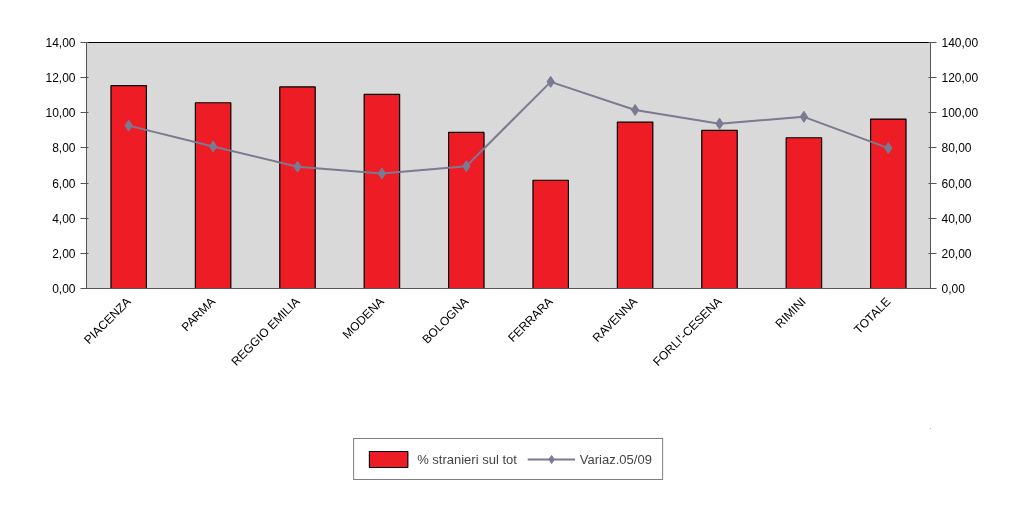  I want to click on y-tick-label: 12,00, so click(60, 78).